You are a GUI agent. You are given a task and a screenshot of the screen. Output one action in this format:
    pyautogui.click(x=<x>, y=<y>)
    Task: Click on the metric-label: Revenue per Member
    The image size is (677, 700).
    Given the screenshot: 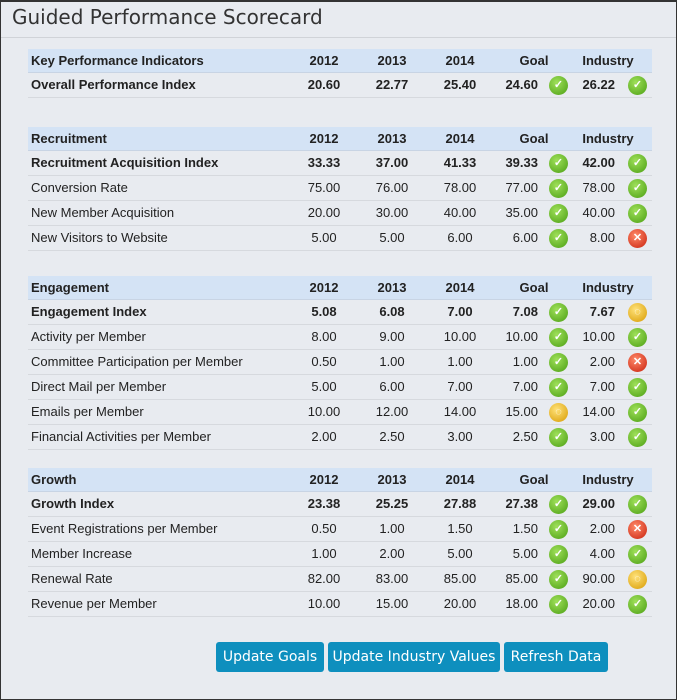 What is the action you would take?
    pyautogui.click(x=94, y=603)
    